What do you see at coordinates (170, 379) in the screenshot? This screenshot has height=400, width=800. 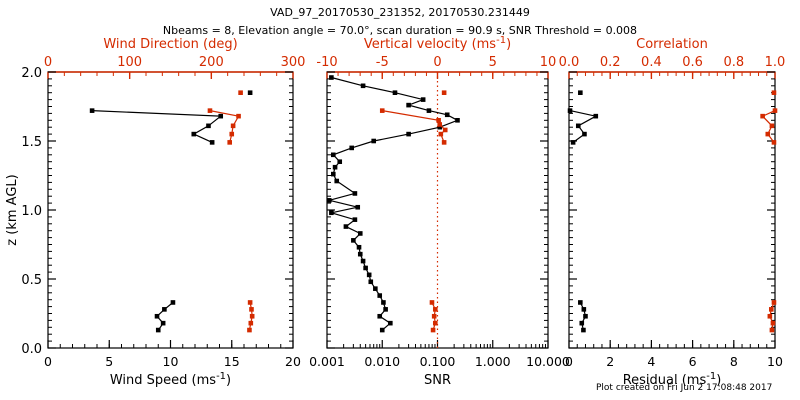 I see `x-axis-title-left: Wind Speed (ms-1)` at bounding box center [170, 379].